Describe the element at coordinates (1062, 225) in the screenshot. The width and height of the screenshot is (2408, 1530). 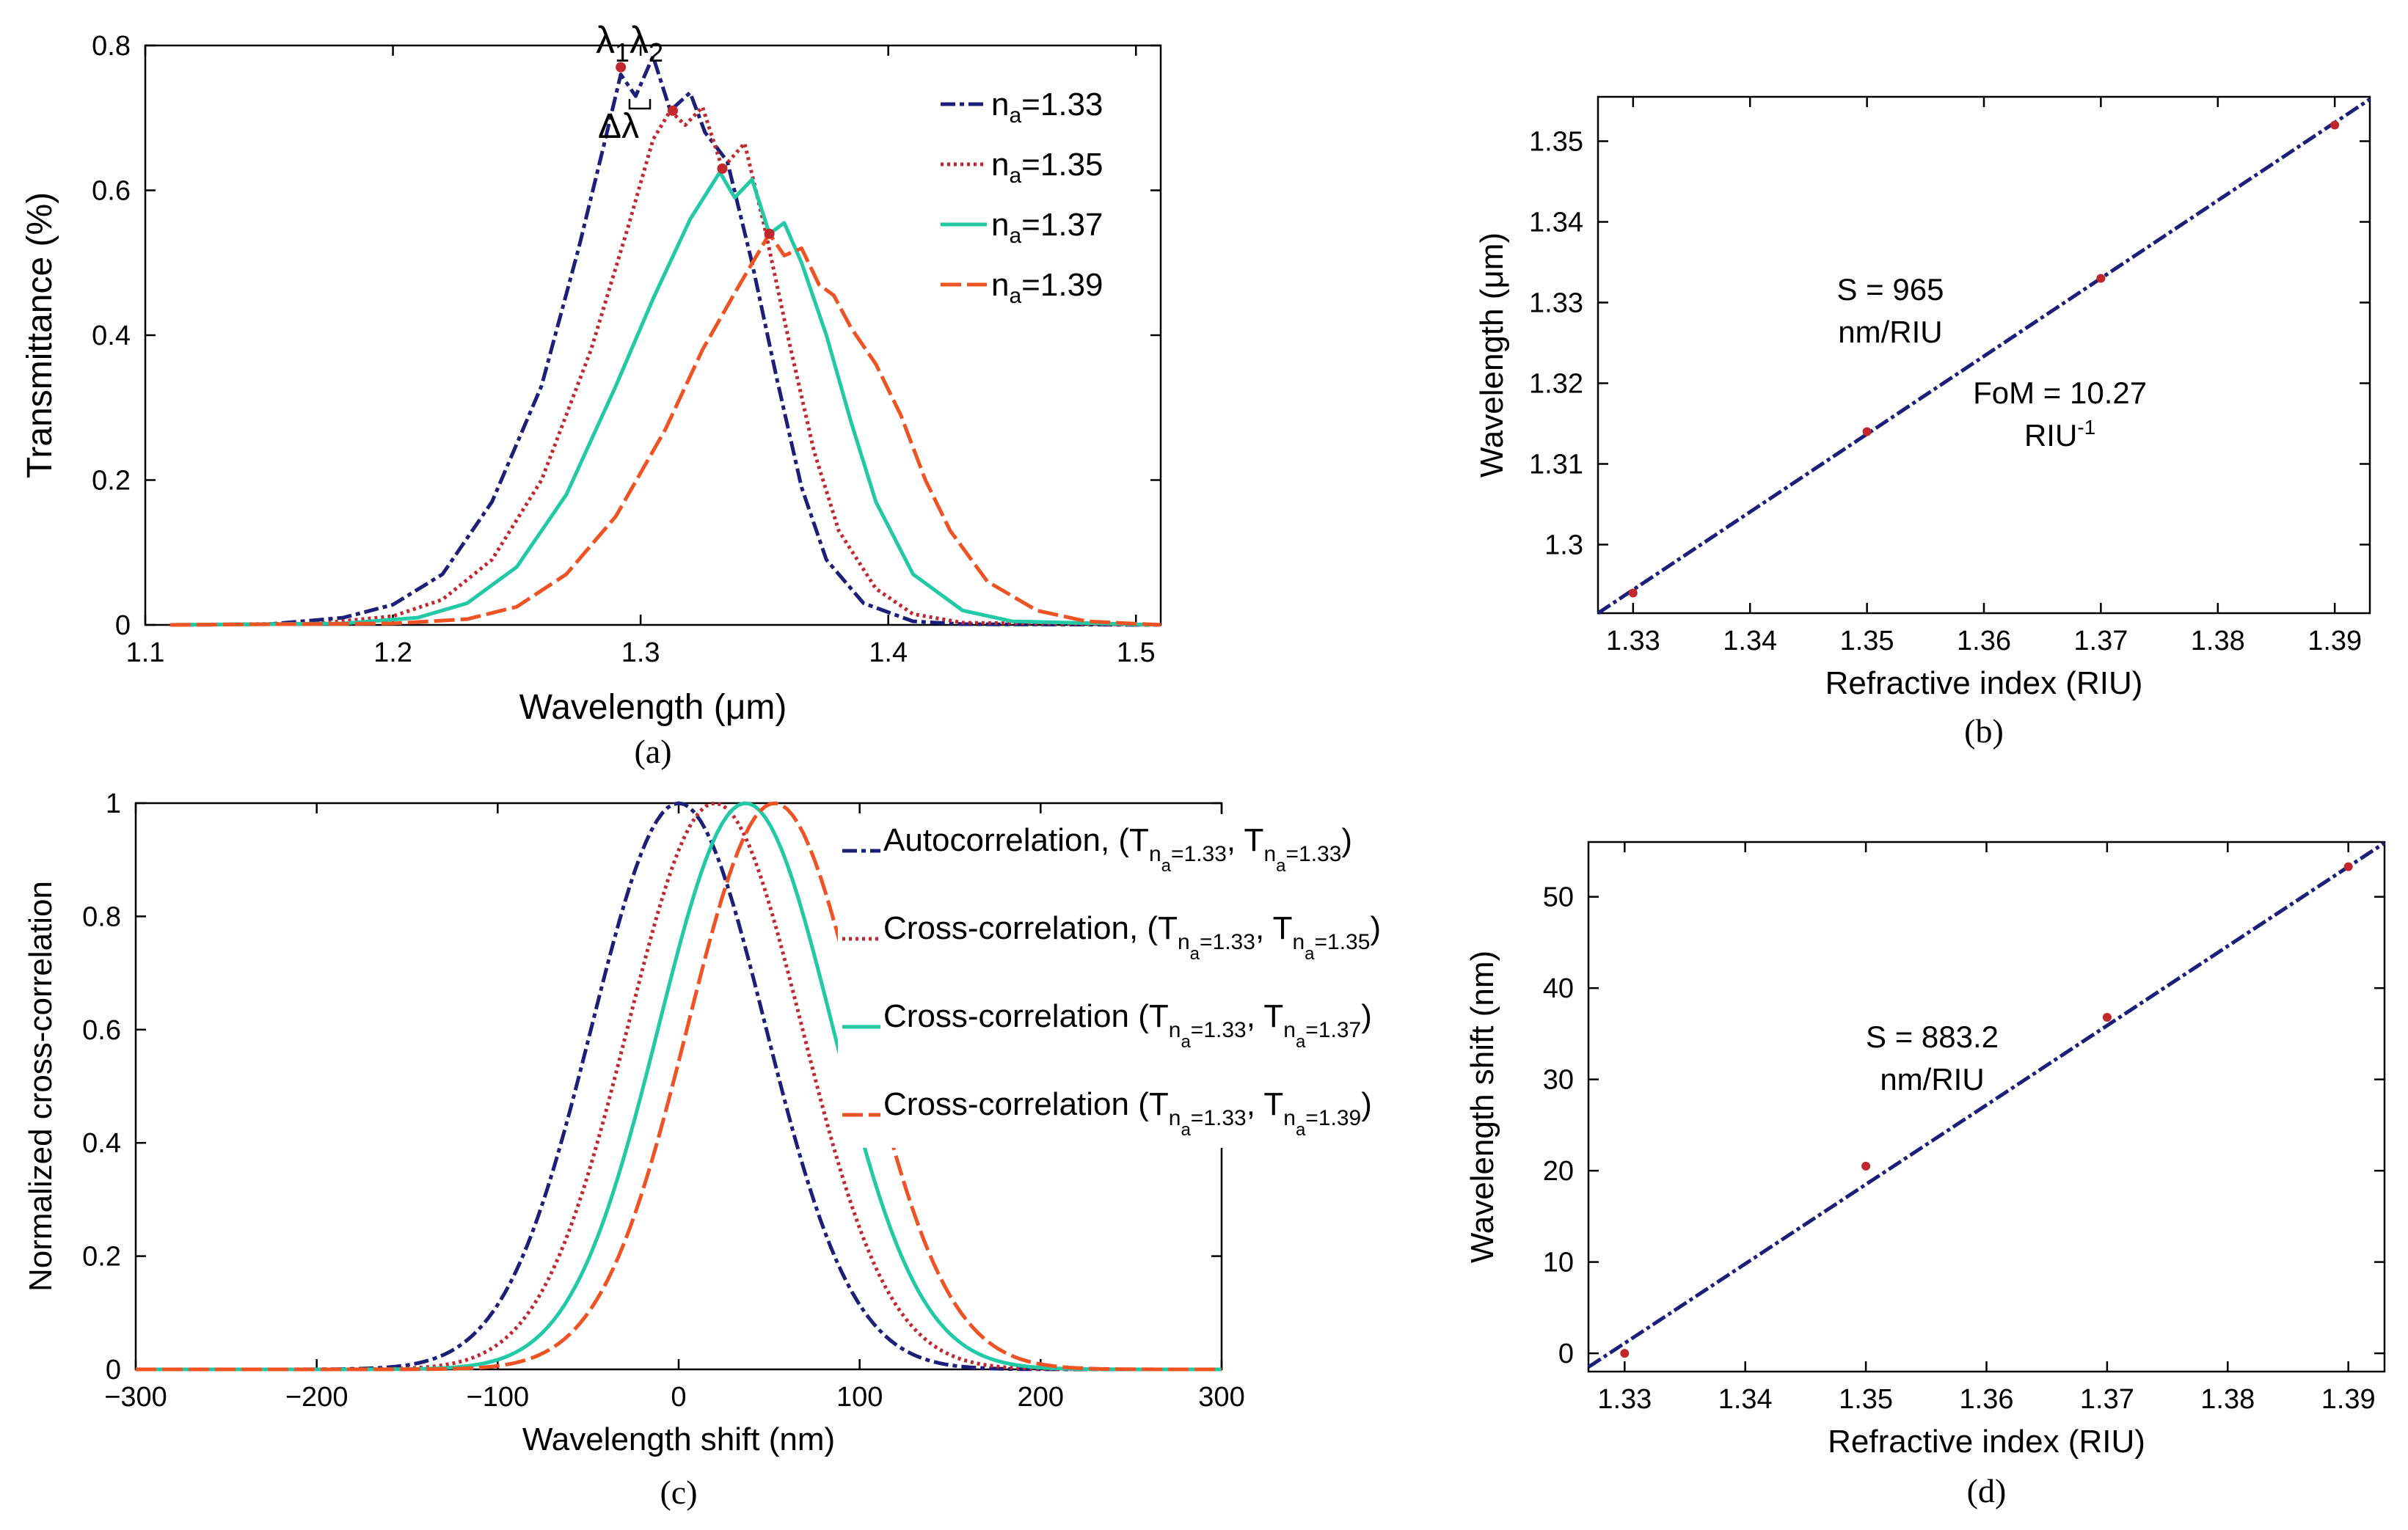
I see `legend-value: =1.37` at that location.